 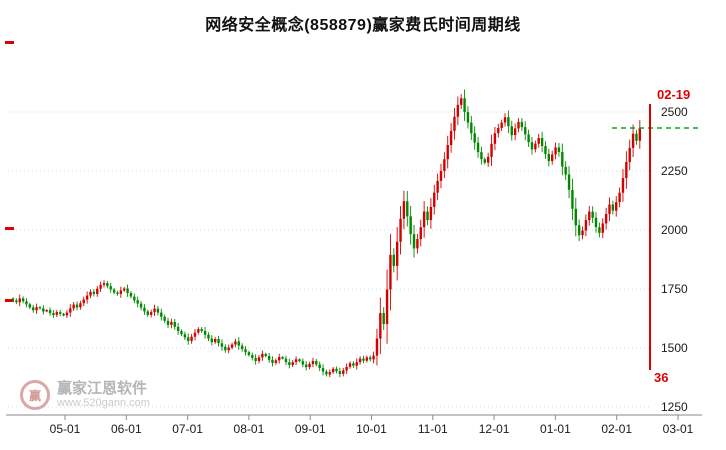 What do you see at coordinates (310, 429) in the screenshot?
I see `svg-text: 09-01` at bounding box center [310, 429].